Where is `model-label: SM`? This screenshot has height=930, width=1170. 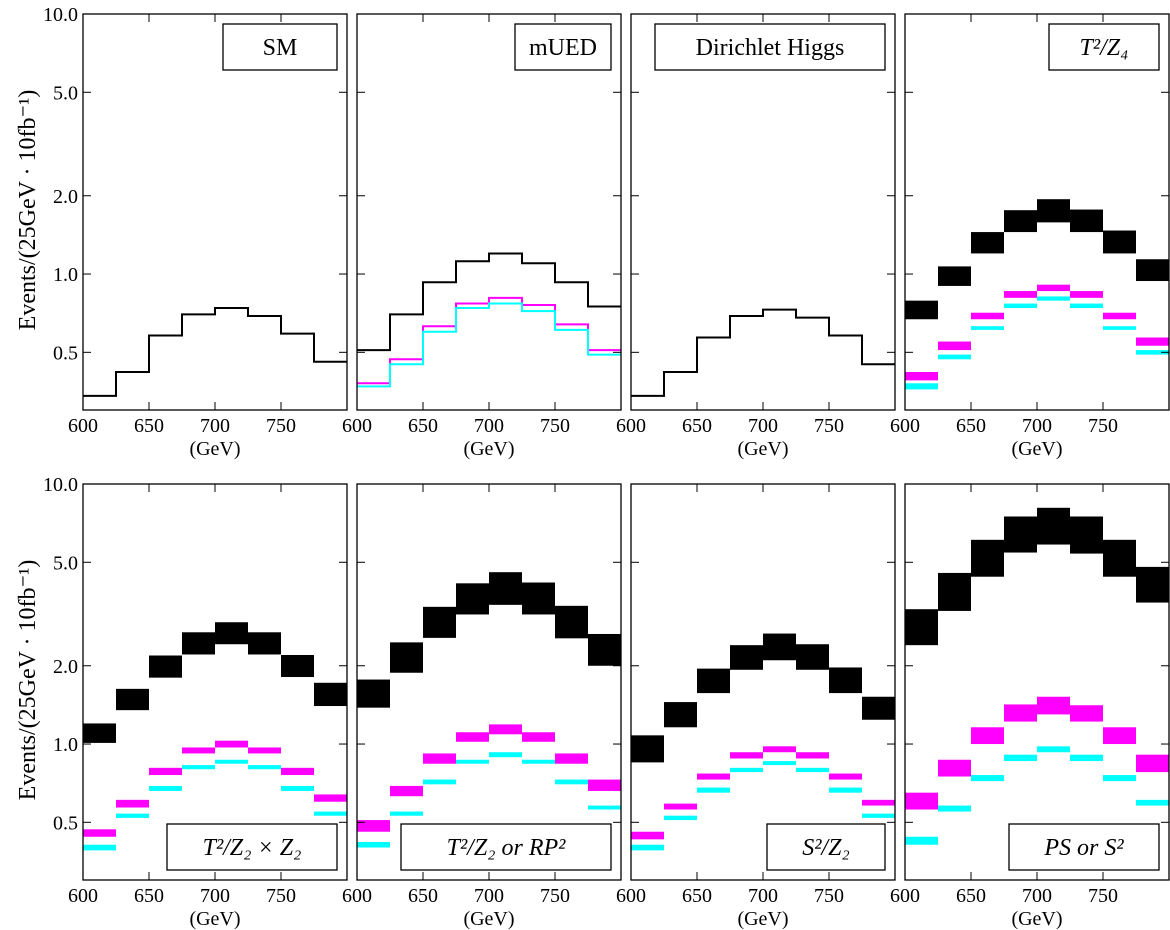
model-label: SM is located at coordinates (280, 48).